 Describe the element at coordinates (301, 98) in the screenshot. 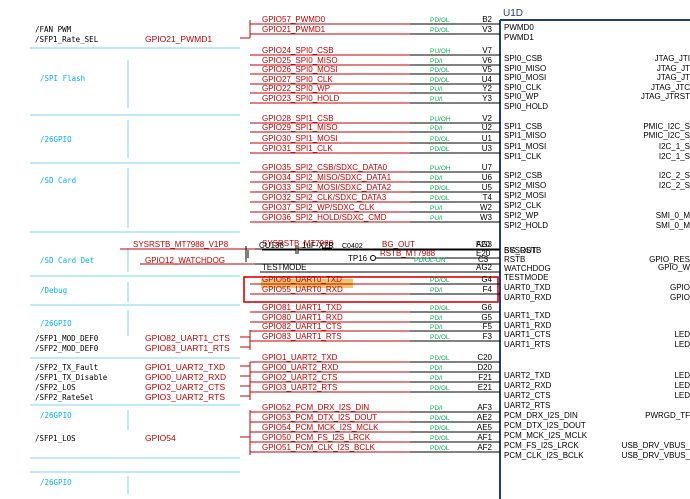

I see `gpio-net-label: GPIO23_SPI0_HOLD` at that location.